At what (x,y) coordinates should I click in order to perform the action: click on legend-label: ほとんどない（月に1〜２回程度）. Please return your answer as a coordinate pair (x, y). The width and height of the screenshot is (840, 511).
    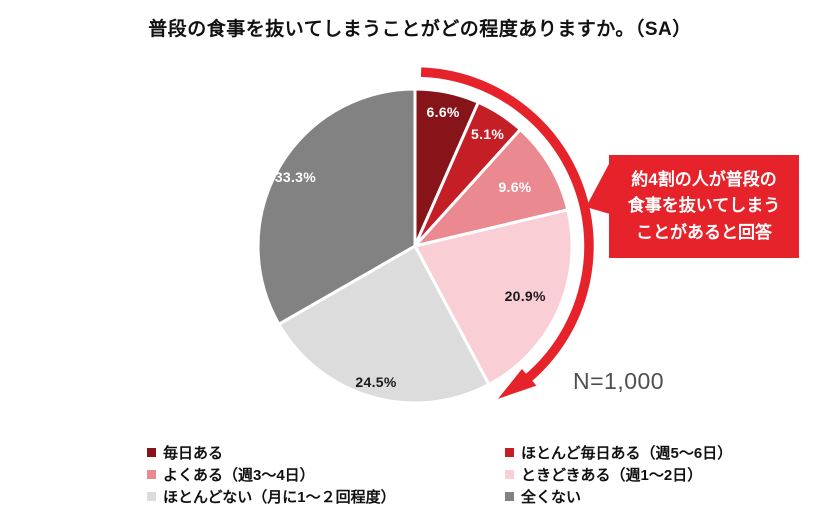
    Looking at the image, I should click on (279, 497).